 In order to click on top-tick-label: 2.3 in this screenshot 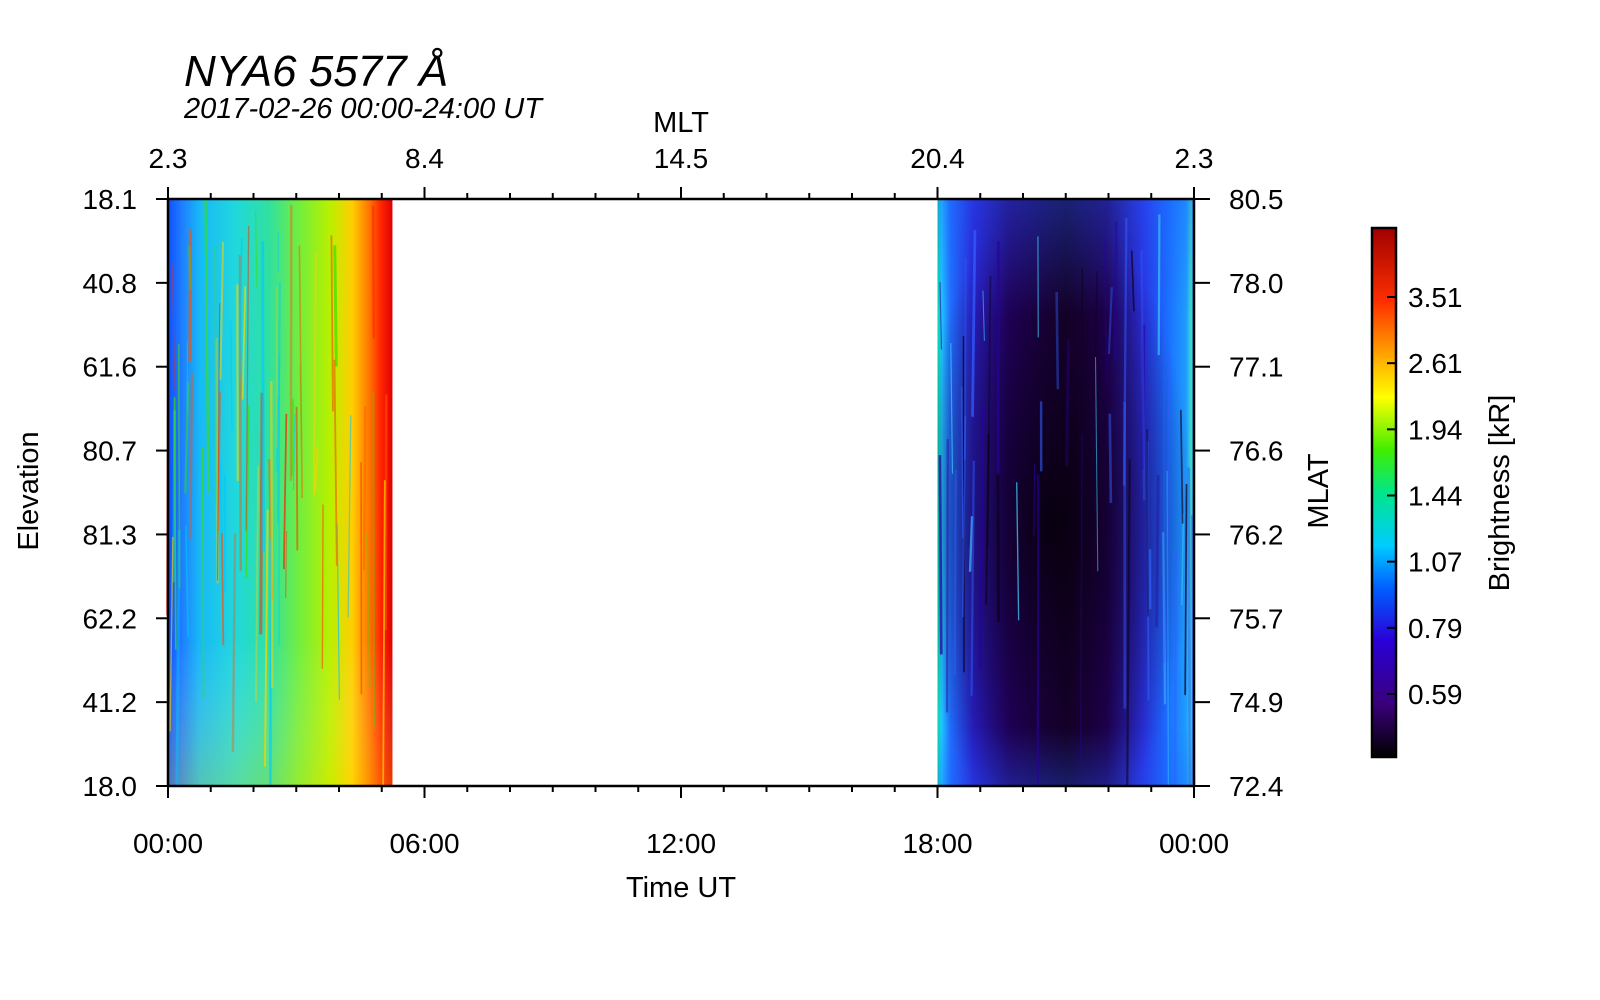, I will do `click(168, 158)`.